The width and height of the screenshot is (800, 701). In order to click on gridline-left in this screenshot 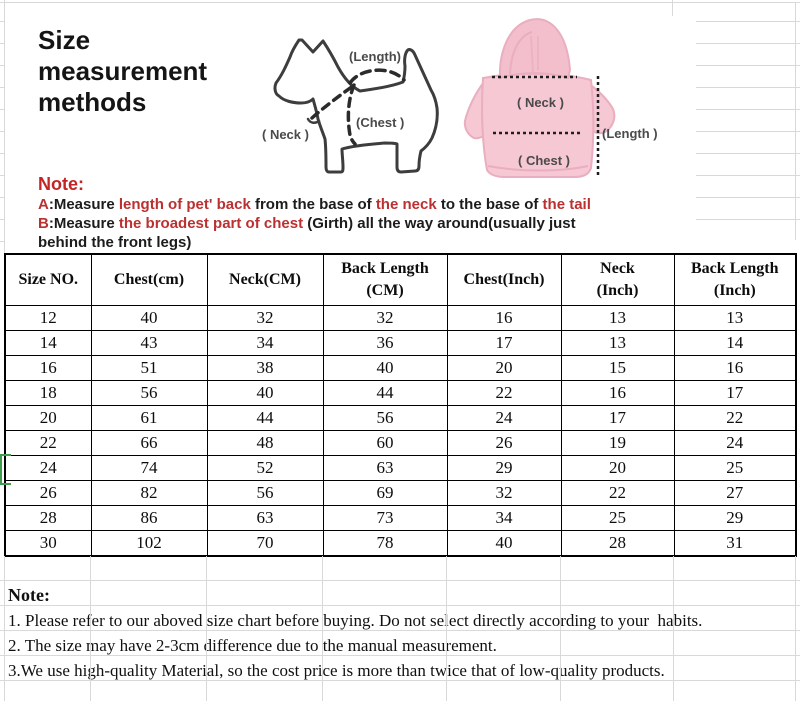, I will do `click(4, 126)`.